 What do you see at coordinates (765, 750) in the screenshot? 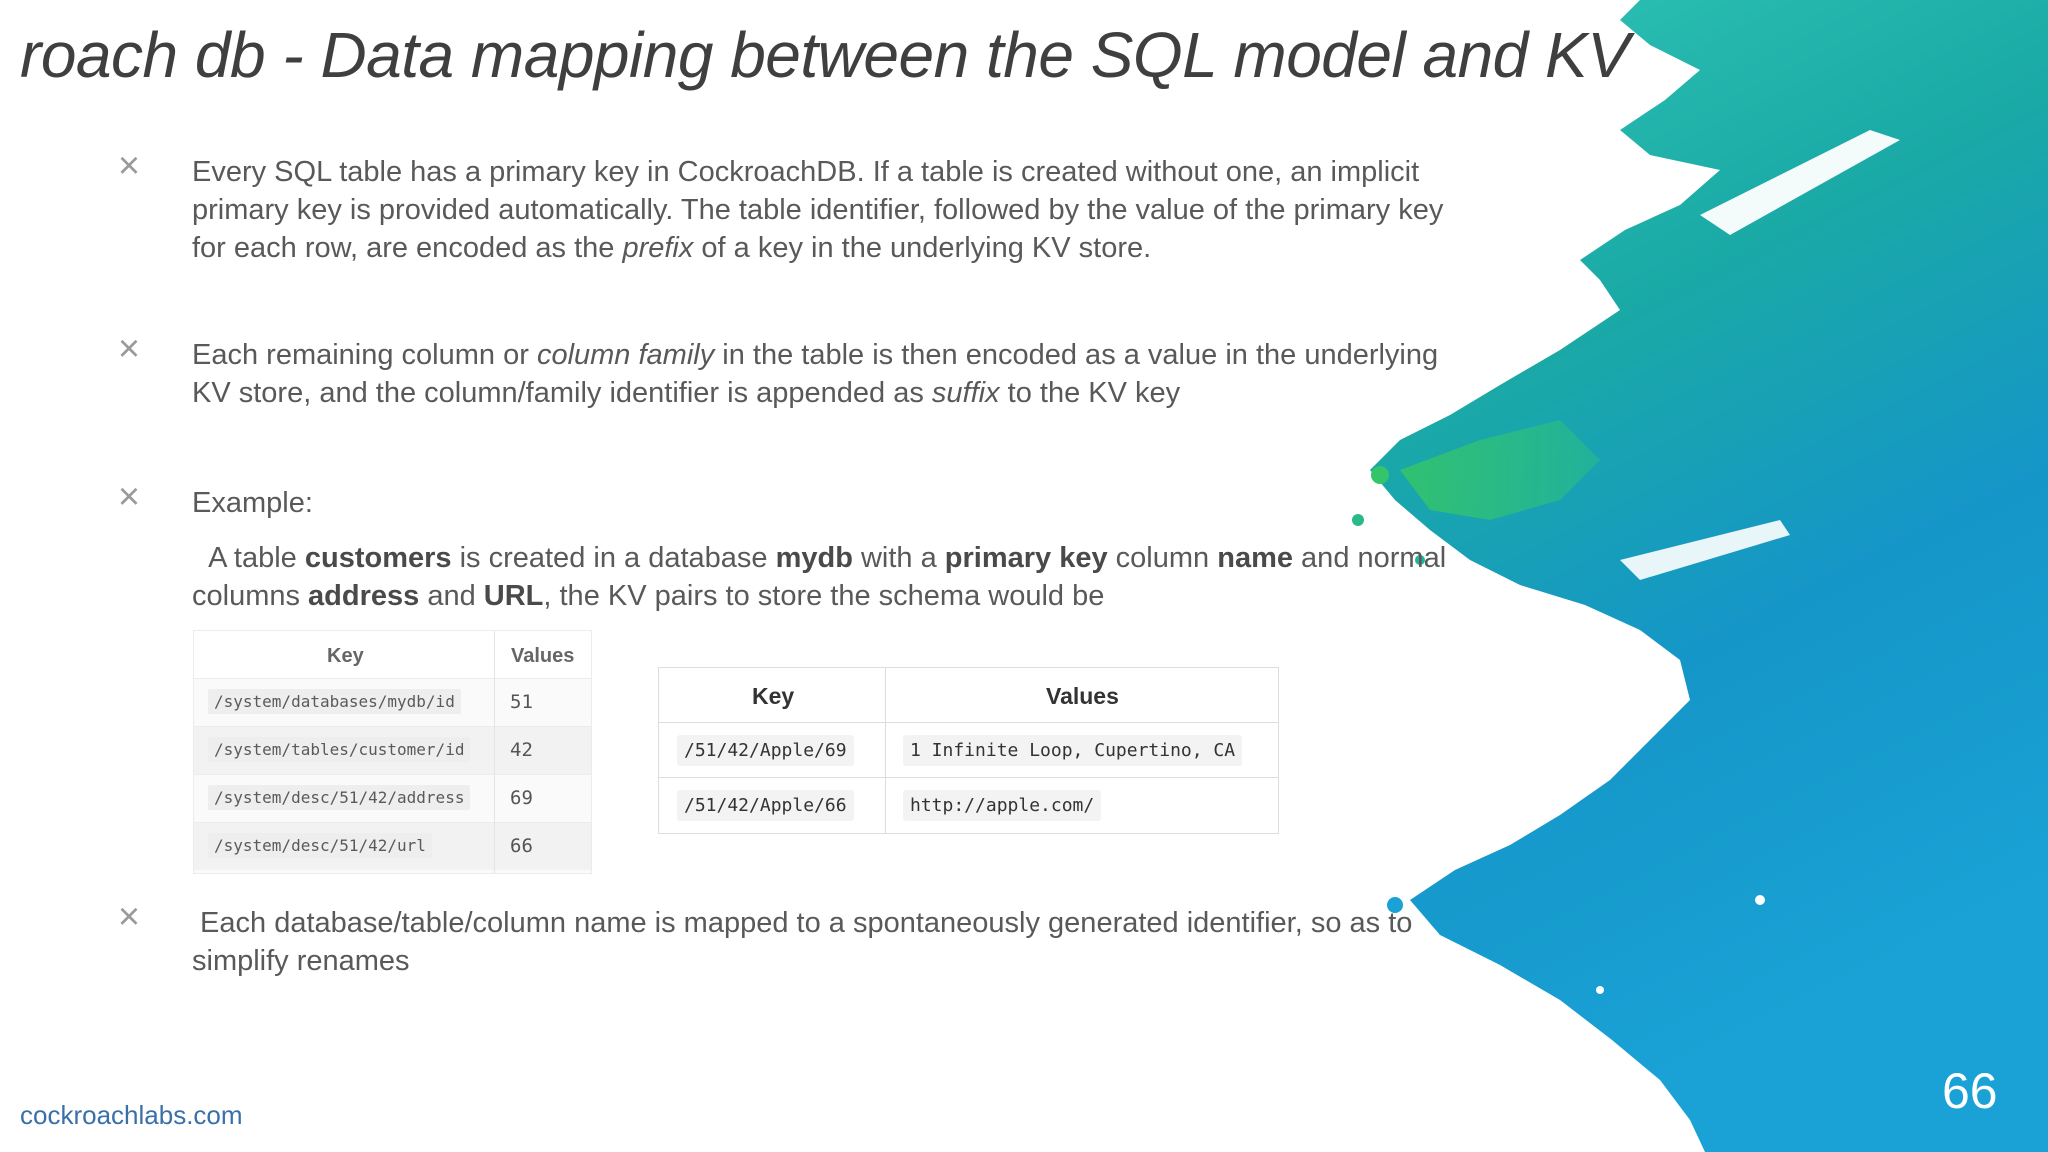
I see `key-cell: /51/42/Apple/69` at bounding box center [765, 750].